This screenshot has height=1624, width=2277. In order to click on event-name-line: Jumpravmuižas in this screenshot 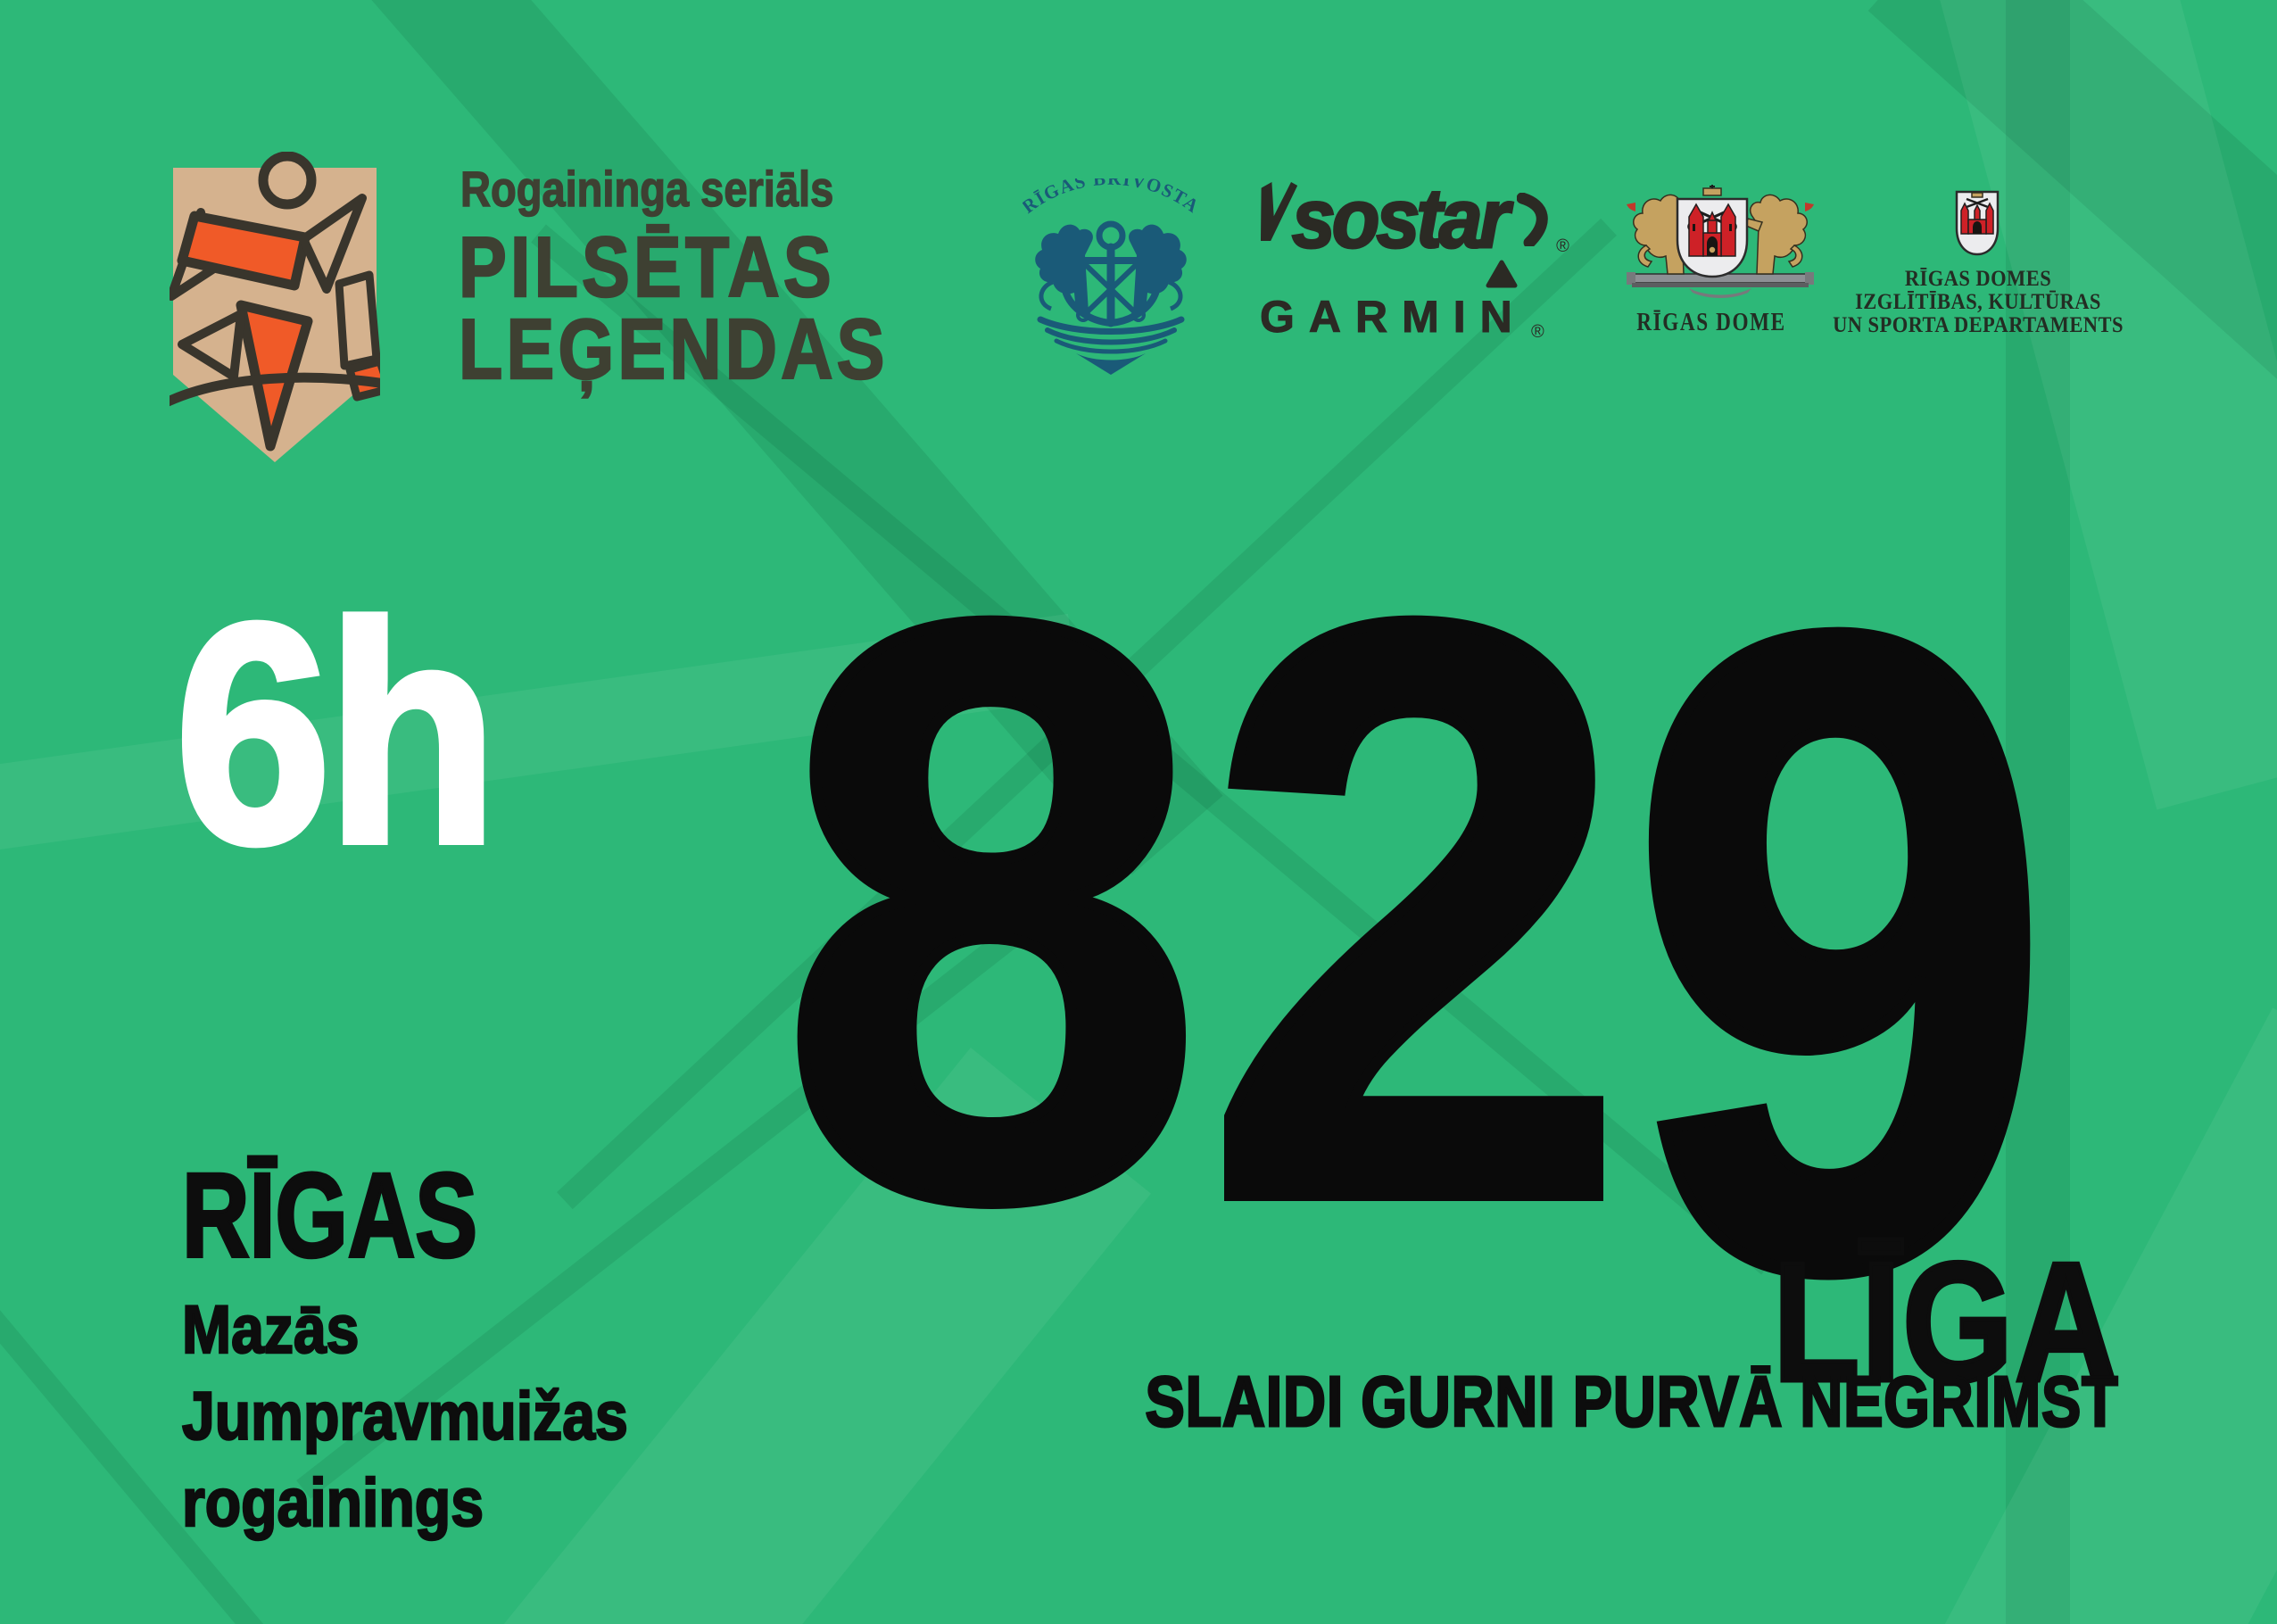, I will do `click(405, 1417)`.